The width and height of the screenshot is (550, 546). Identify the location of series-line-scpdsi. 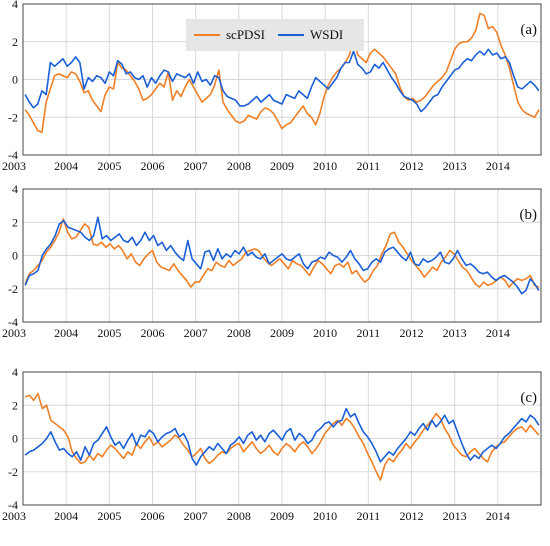
(282, 253).